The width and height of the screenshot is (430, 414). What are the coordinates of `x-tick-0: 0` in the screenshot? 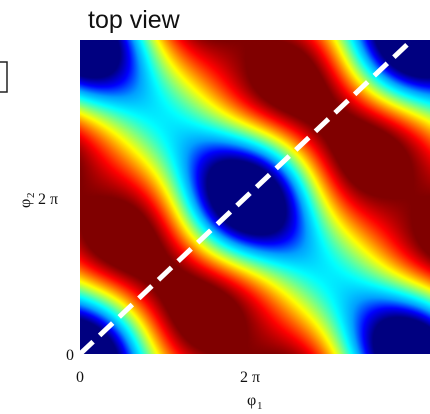 It's located at (80, 377).